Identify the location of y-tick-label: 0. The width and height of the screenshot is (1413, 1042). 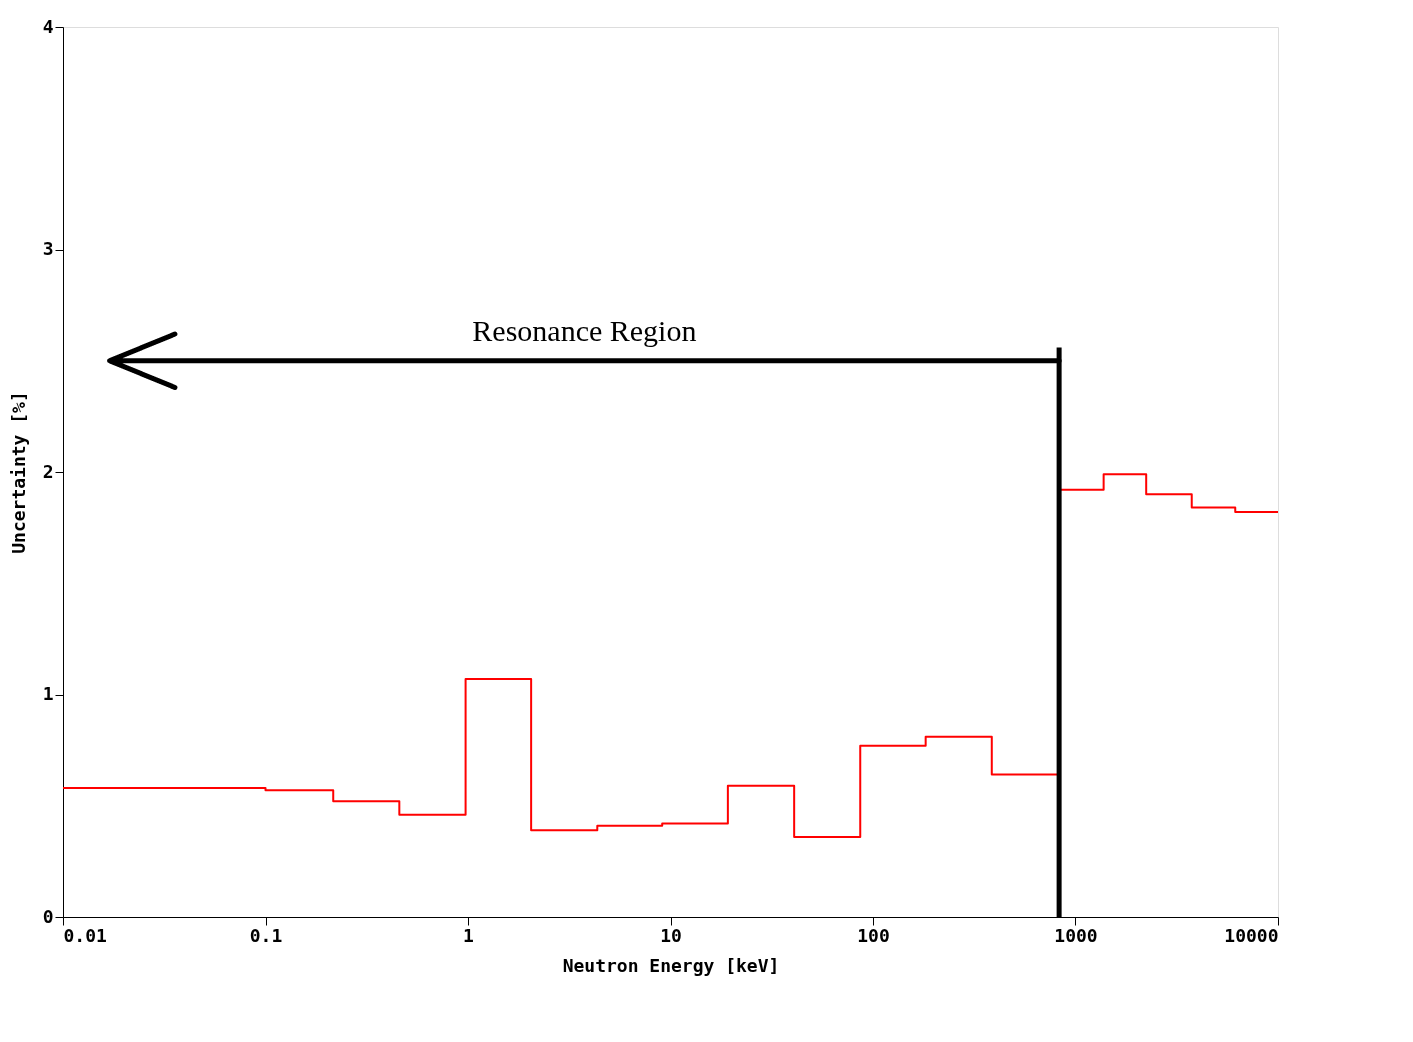
(48, 916).